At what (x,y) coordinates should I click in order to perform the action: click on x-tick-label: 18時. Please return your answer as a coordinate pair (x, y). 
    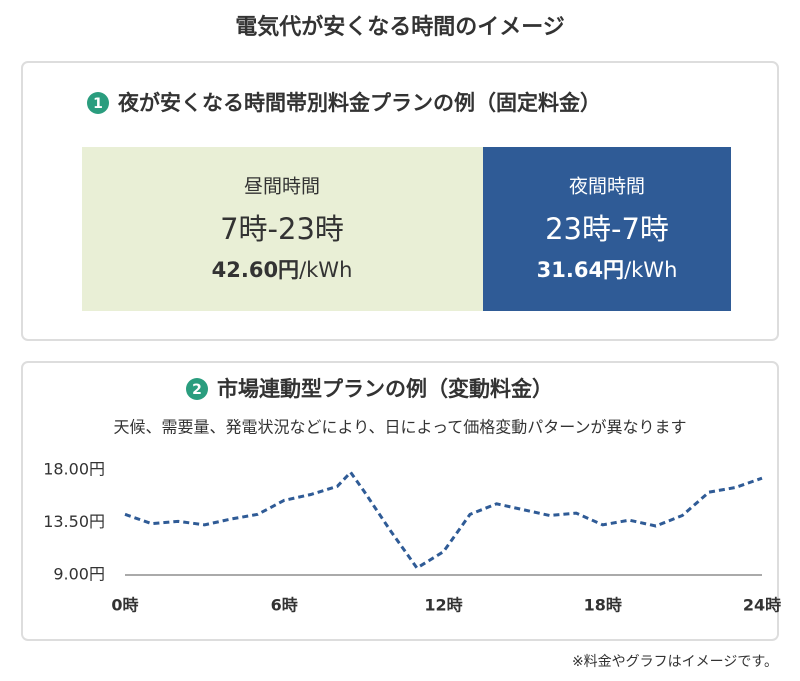
    Looking at the image, I should click on (603, 605).